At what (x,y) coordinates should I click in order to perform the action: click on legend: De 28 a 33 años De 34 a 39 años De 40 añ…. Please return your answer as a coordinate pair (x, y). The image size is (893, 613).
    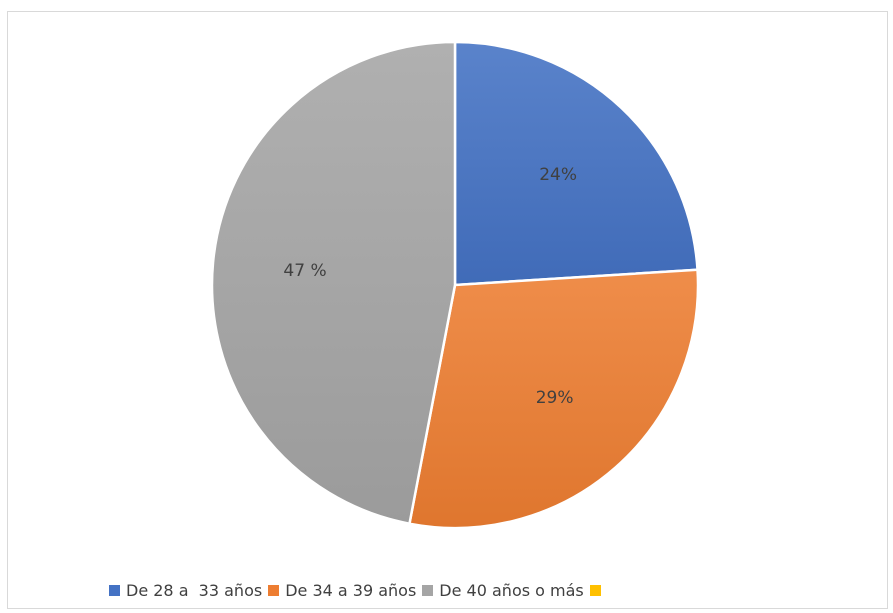
    Looking at the image, I should click on (361, 590).